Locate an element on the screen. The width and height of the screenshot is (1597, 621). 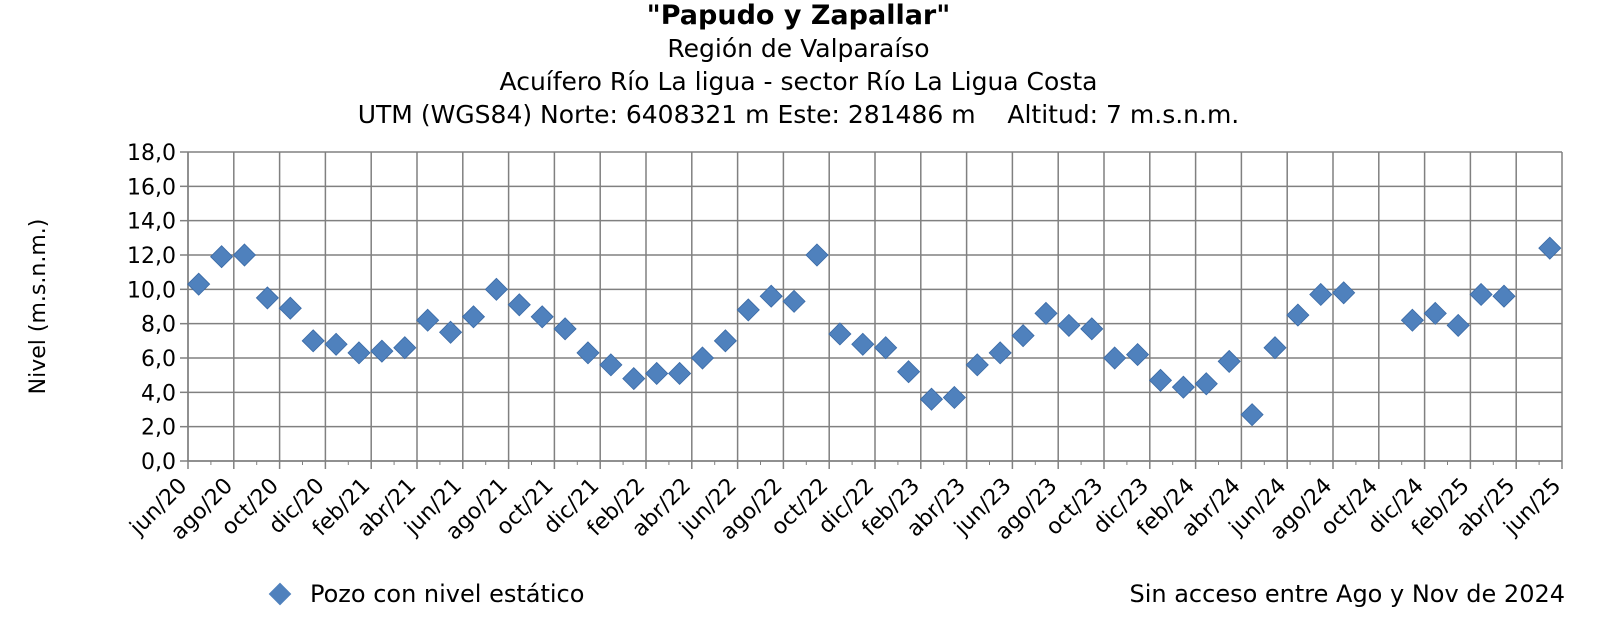
y-tick-label: 18,0 is located at coordinates (151, 153).